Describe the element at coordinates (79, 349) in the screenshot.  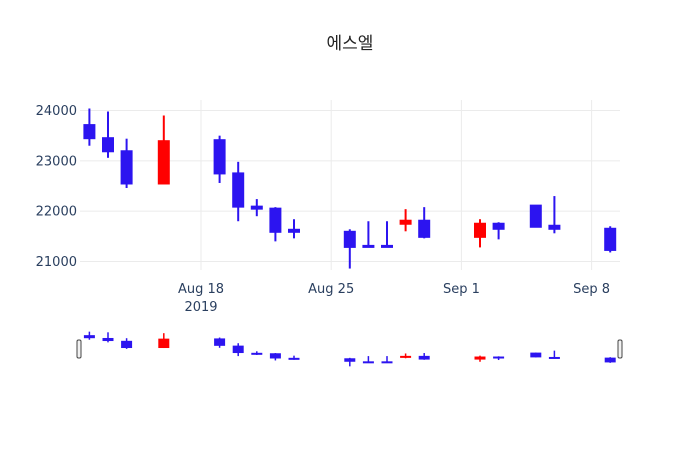
I see `range-slider-left-handle` at that location.